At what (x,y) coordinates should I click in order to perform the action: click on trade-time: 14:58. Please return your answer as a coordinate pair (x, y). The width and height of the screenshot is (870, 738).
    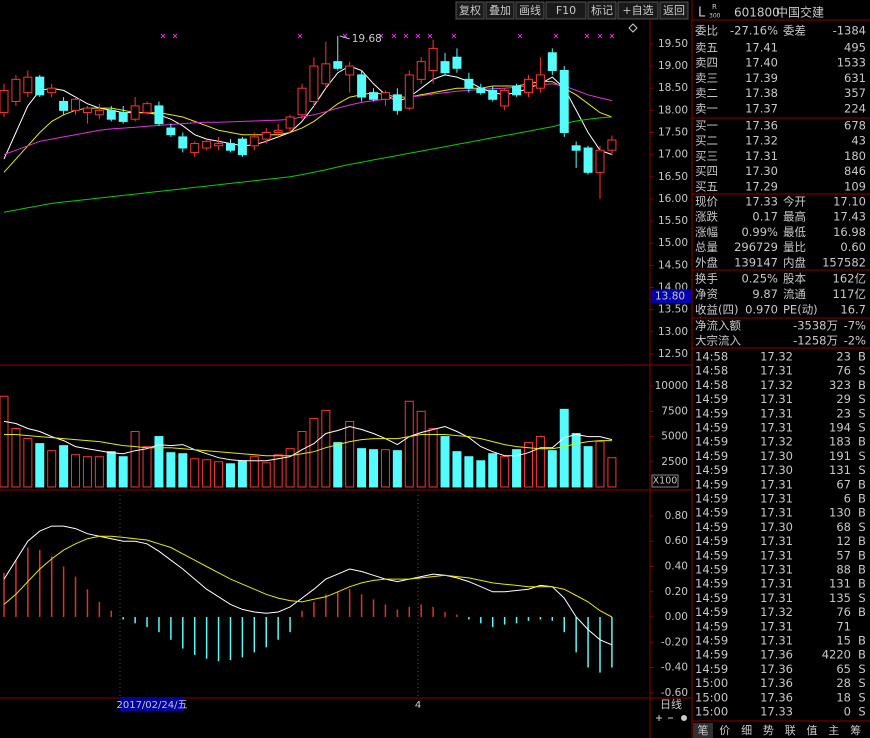
    Looking at the image, I should click on (711, 357).